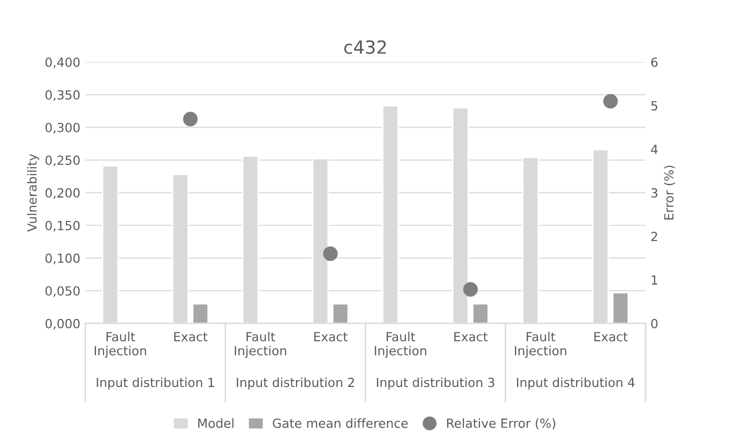 The image size is (742, 443). Describe the element at coordinates (63, 161) in the screenshot. I see `y-tick-label: 0,250` at that location.